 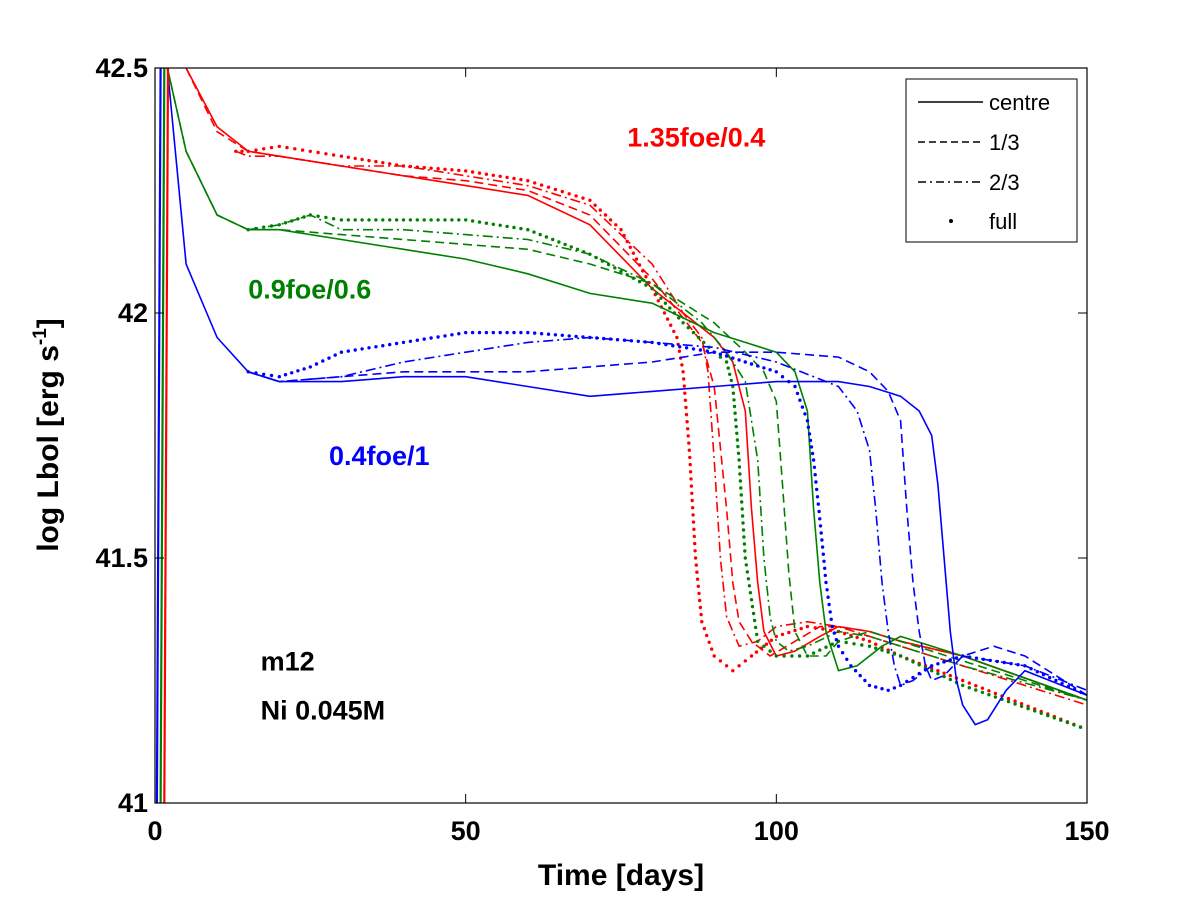 What do you see at coordinates (288, 662) in the screenshot?
I see `annotation-m12: m12` at bounding box center [288, 662].